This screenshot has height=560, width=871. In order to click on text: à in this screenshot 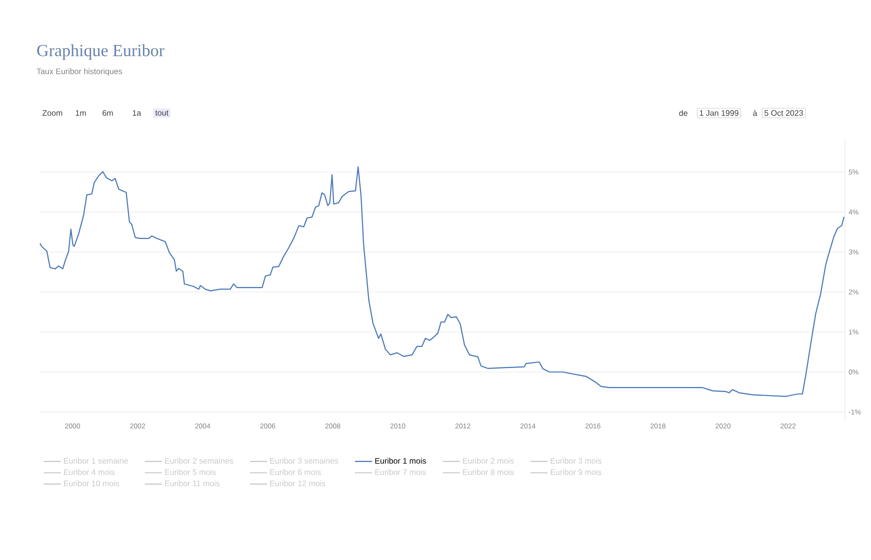, I will do `click(755, 113)`.